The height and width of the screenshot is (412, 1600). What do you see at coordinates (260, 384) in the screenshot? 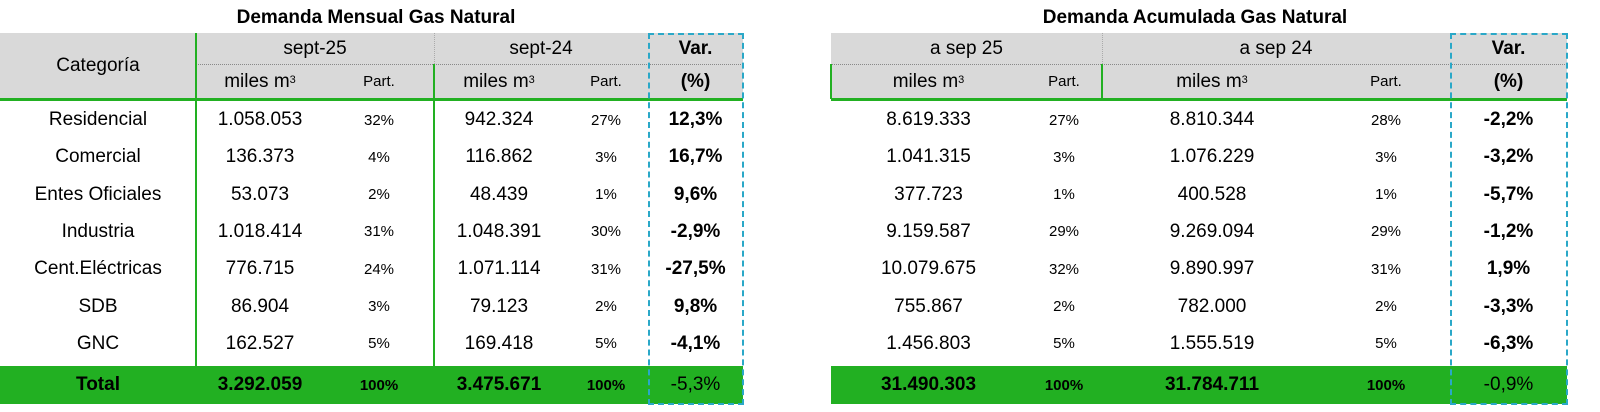
I see `total-value-a: 3.292.059` at bounding box center [260, 384].